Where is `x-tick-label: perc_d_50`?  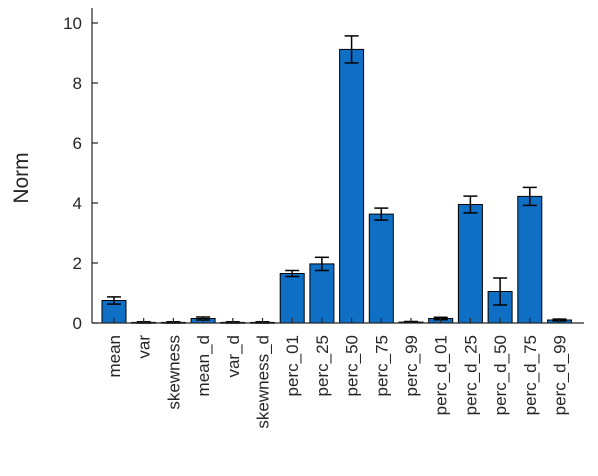
x-tick-label: perc_d_50 is located at coordinates (500, 375).